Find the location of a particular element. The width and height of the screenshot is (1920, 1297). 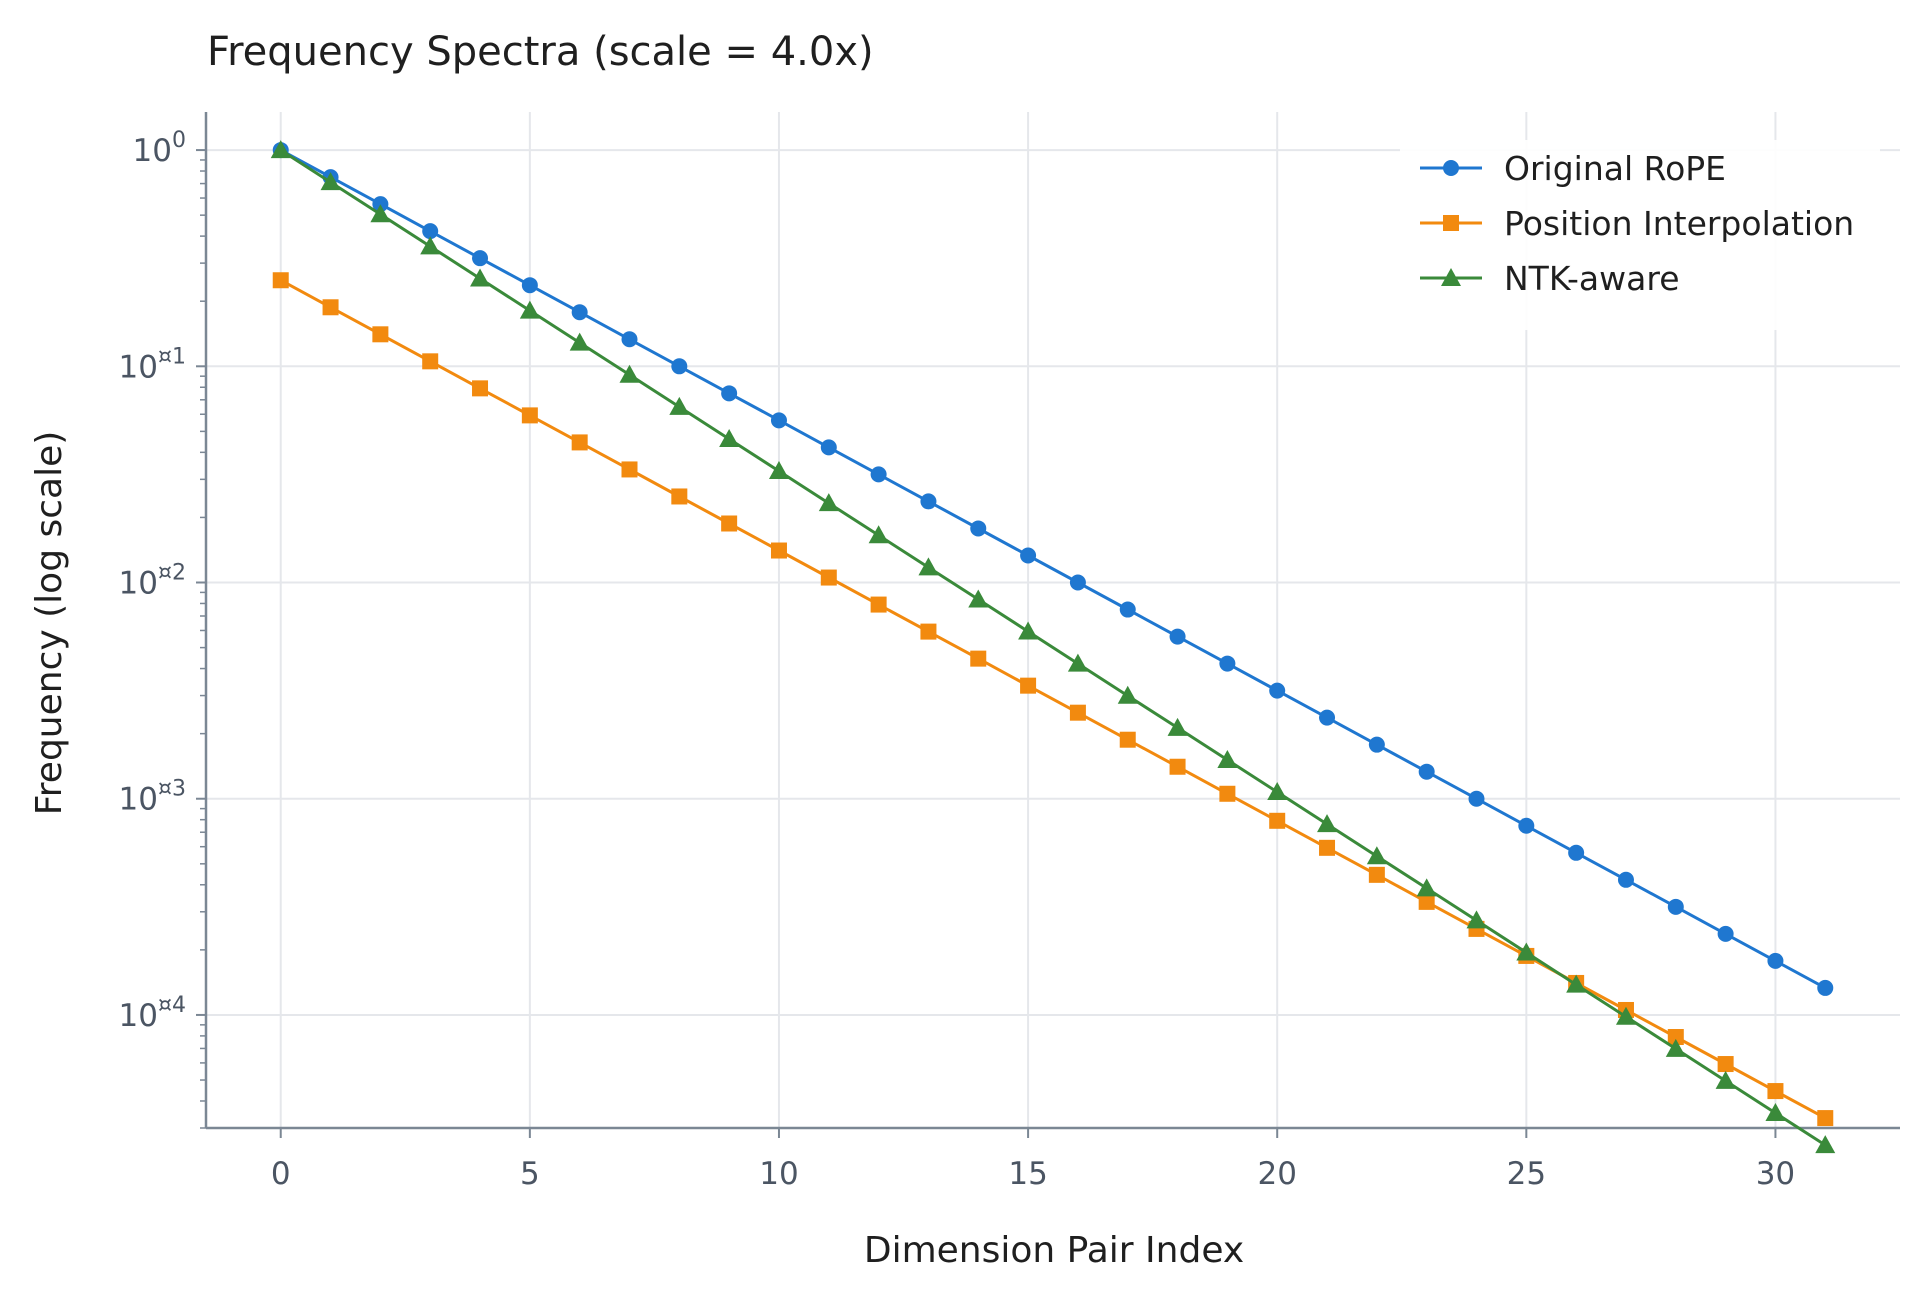

legend-item: Position Interpolation is located at coordinates (1637, 223).